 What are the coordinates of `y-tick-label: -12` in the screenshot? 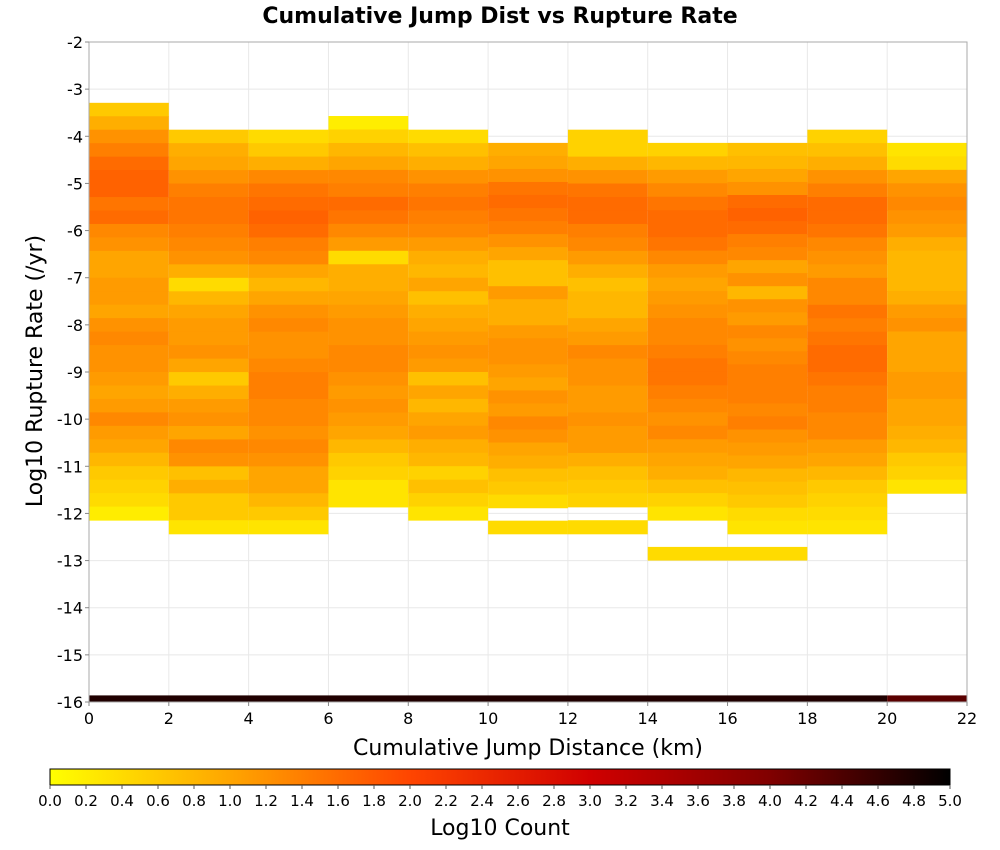 It's located at (70, 513).